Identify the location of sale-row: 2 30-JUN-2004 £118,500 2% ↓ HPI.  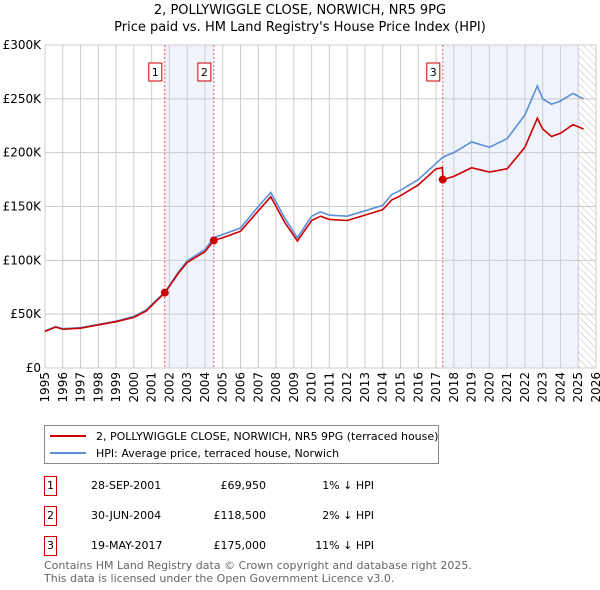
(244, 516).